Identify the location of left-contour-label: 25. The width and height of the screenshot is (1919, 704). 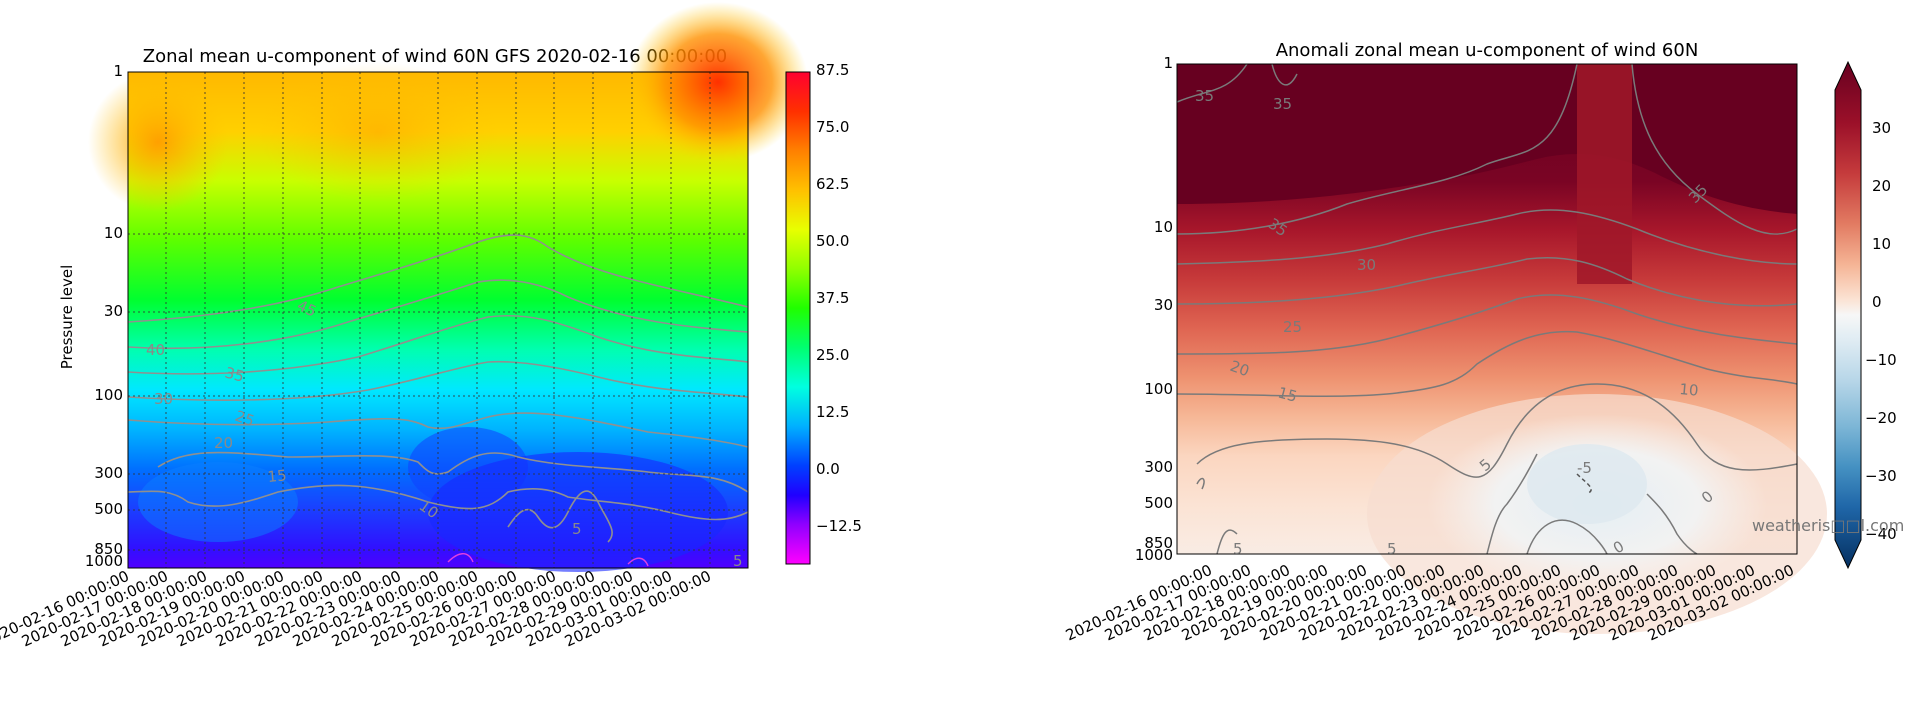
(245, 418).